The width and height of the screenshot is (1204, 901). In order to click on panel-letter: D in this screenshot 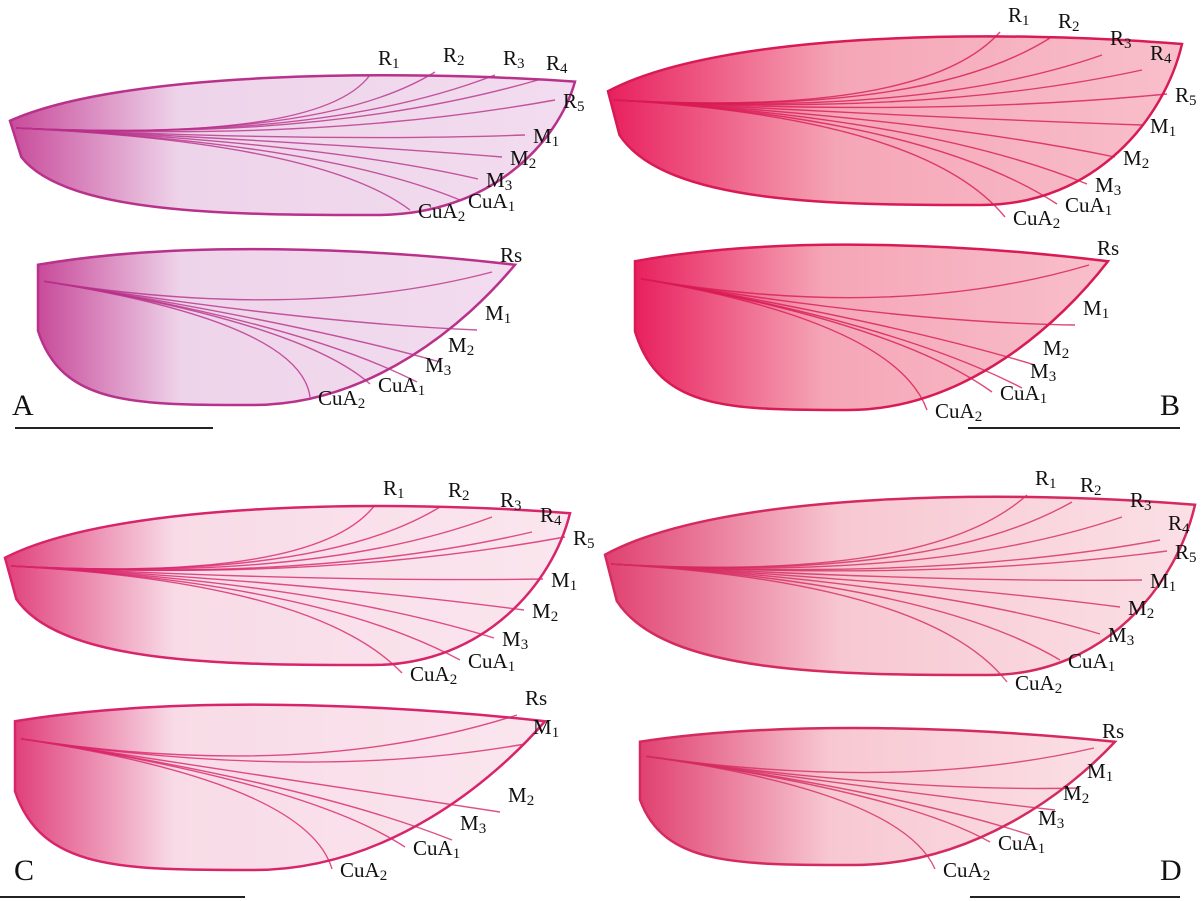, I will do `click(1171, 870)`.